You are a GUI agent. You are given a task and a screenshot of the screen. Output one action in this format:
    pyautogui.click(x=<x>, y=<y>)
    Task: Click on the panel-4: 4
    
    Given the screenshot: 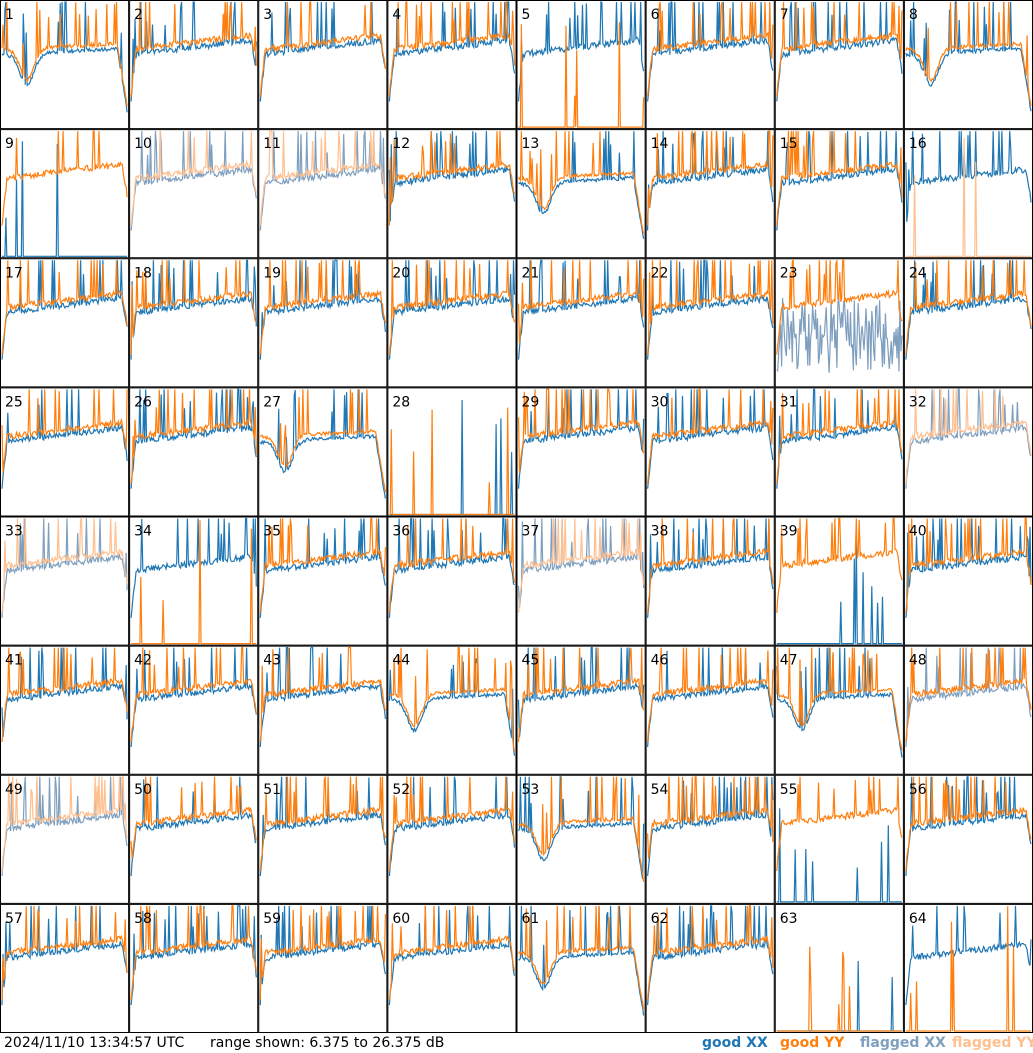 What is the action you would take?
    pyautogui.click(x=452, y=65)
    